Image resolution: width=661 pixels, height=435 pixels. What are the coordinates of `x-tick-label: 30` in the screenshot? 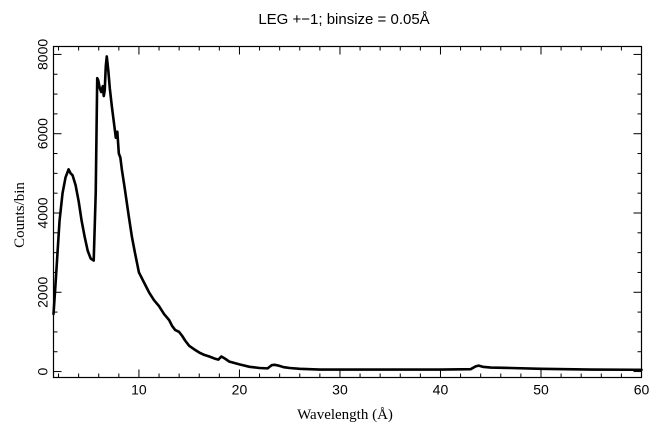 It's located at (340, 390).